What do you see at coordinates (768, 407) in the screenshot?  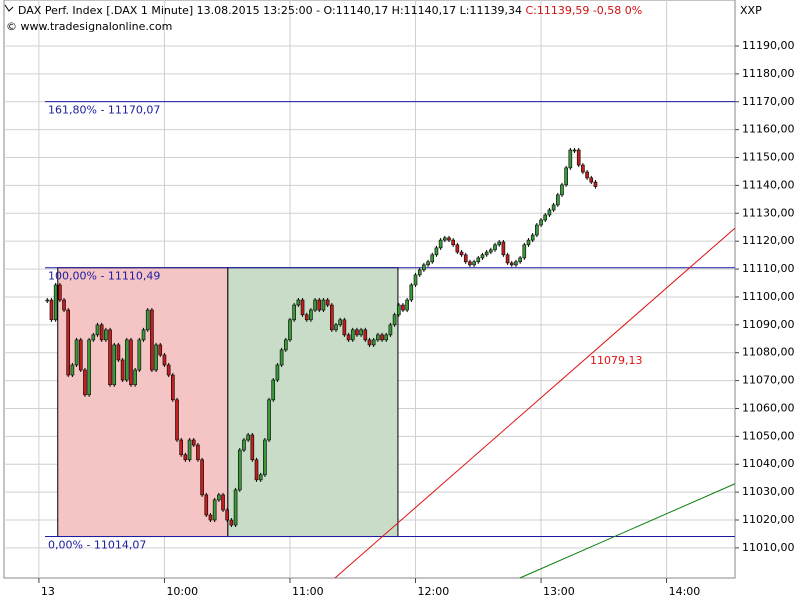 I see `y-tick-label: 11060,00` at bounding box center [768, 407].